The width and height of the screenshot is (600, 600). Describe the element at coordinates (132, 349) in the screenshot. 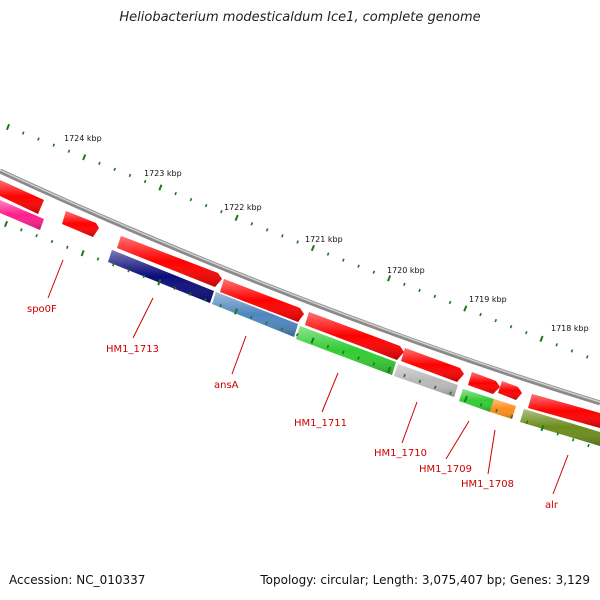

I see `gene-label-hm1-1713: HM1_1713` at that location.